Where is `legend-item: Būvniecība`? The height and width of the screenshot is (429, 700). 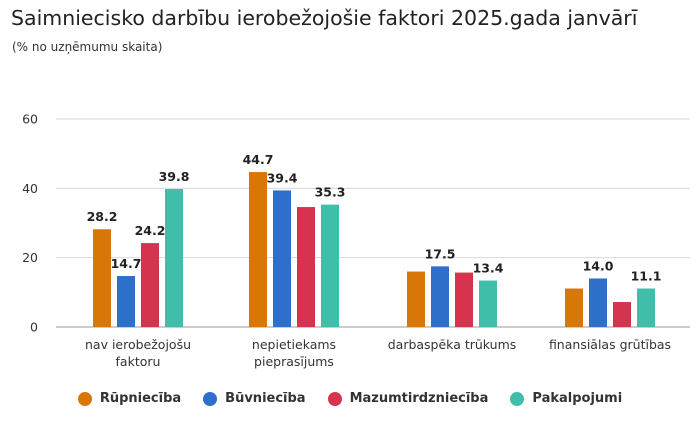 legend-item: Būvniecība is located at coordinates (254, 398).